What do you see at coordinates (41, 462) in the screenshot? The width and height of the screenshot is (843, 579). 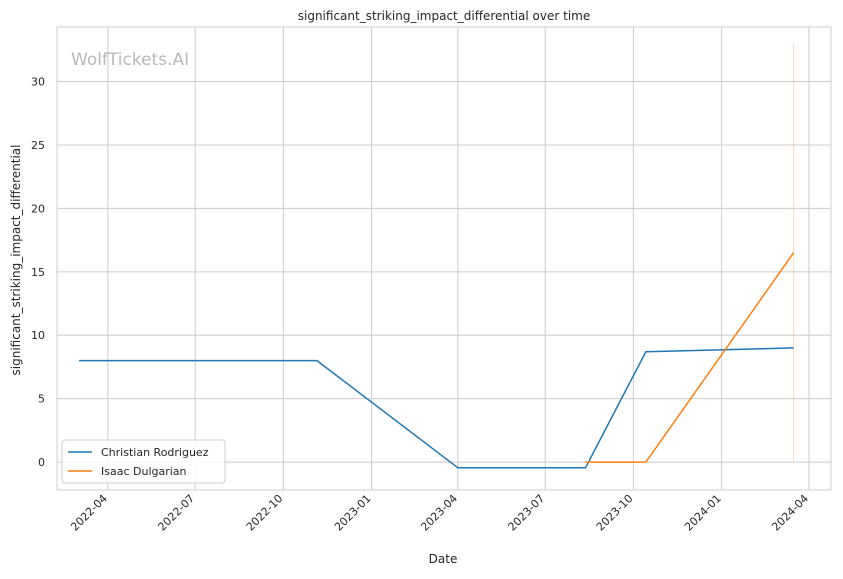 I see `y-tick-label: 0` at bounding box center [41, 462].